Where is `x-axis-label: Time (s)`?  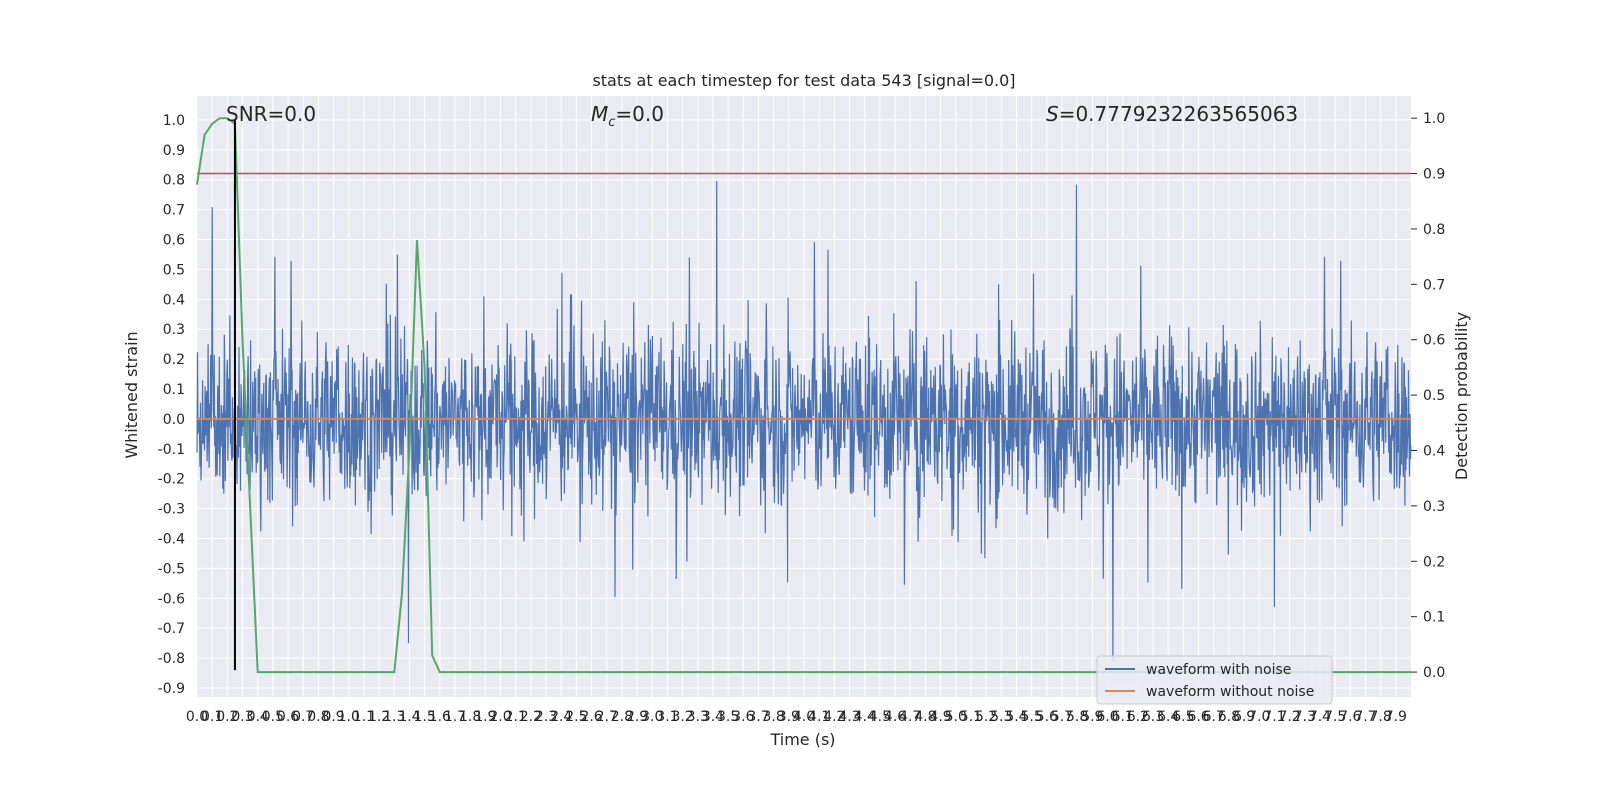 x-axis-label: Time (s) is located at coordinates (802, 739).